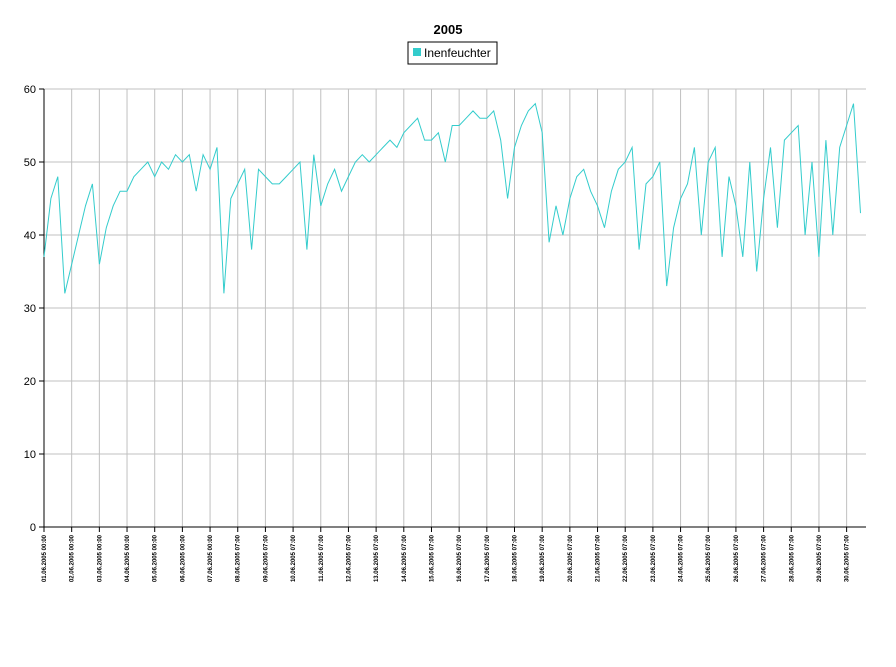 Image resolution: width=896 pixels, height=667 pixels. Describe the element at coordinates (294, 558) in the screenshot. I see `x-tick-label: 10.06.2005 07:00` at that location.